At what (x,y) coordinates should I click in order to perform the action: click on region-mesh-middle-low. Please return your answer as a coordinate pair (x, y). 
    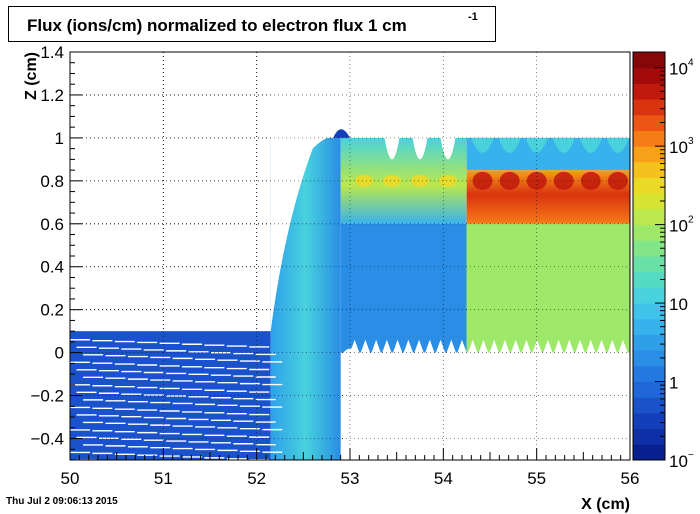
    Looking at the image, I should click on (403, 288).